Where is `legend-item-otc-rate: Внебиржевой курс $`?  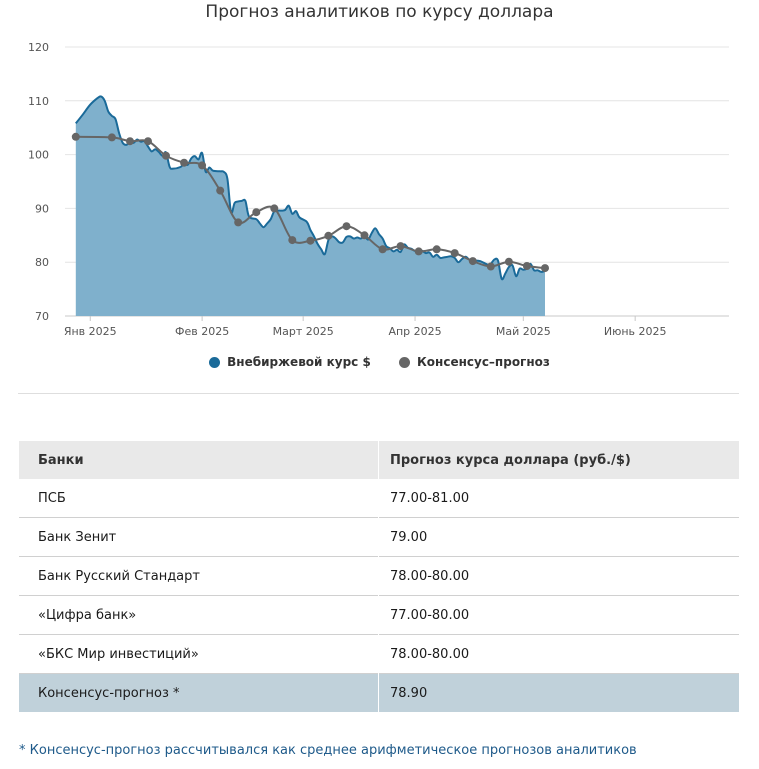
legend-item-otc-rate: Внебиржевой курс $ is located at coordinates (290, 362).